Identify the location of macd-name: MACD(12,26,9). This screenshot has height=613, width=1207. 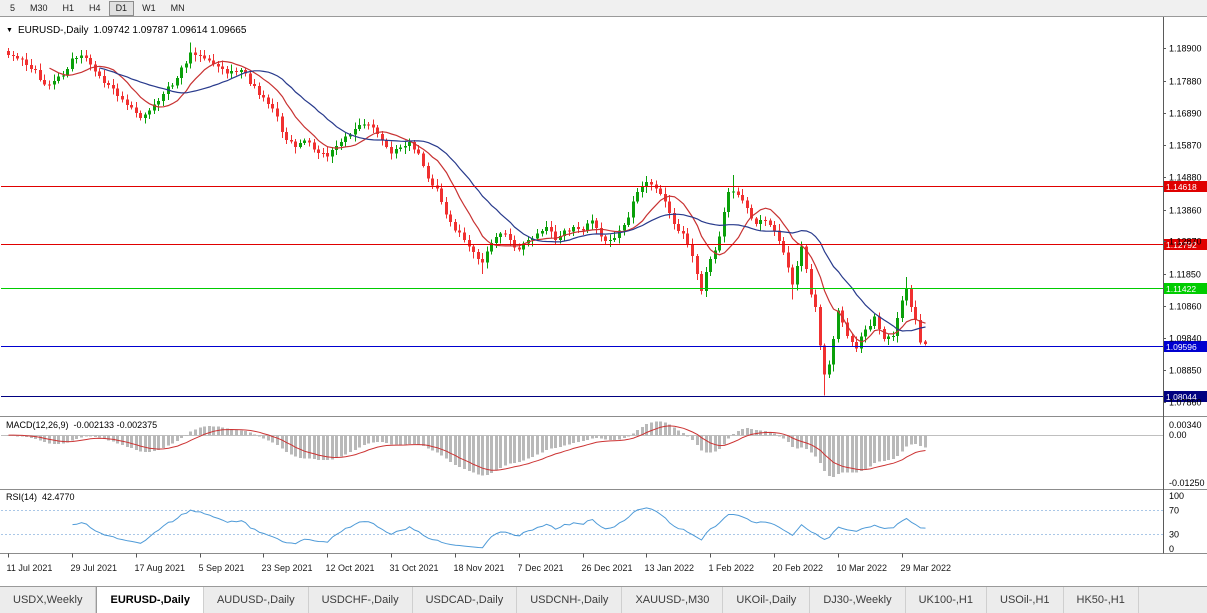
(37, 425).